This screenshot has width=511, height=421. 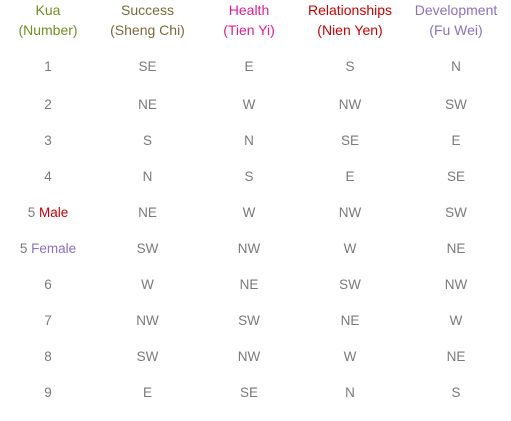 I want to click on kua-number: 7, so click(x=48, y=320).